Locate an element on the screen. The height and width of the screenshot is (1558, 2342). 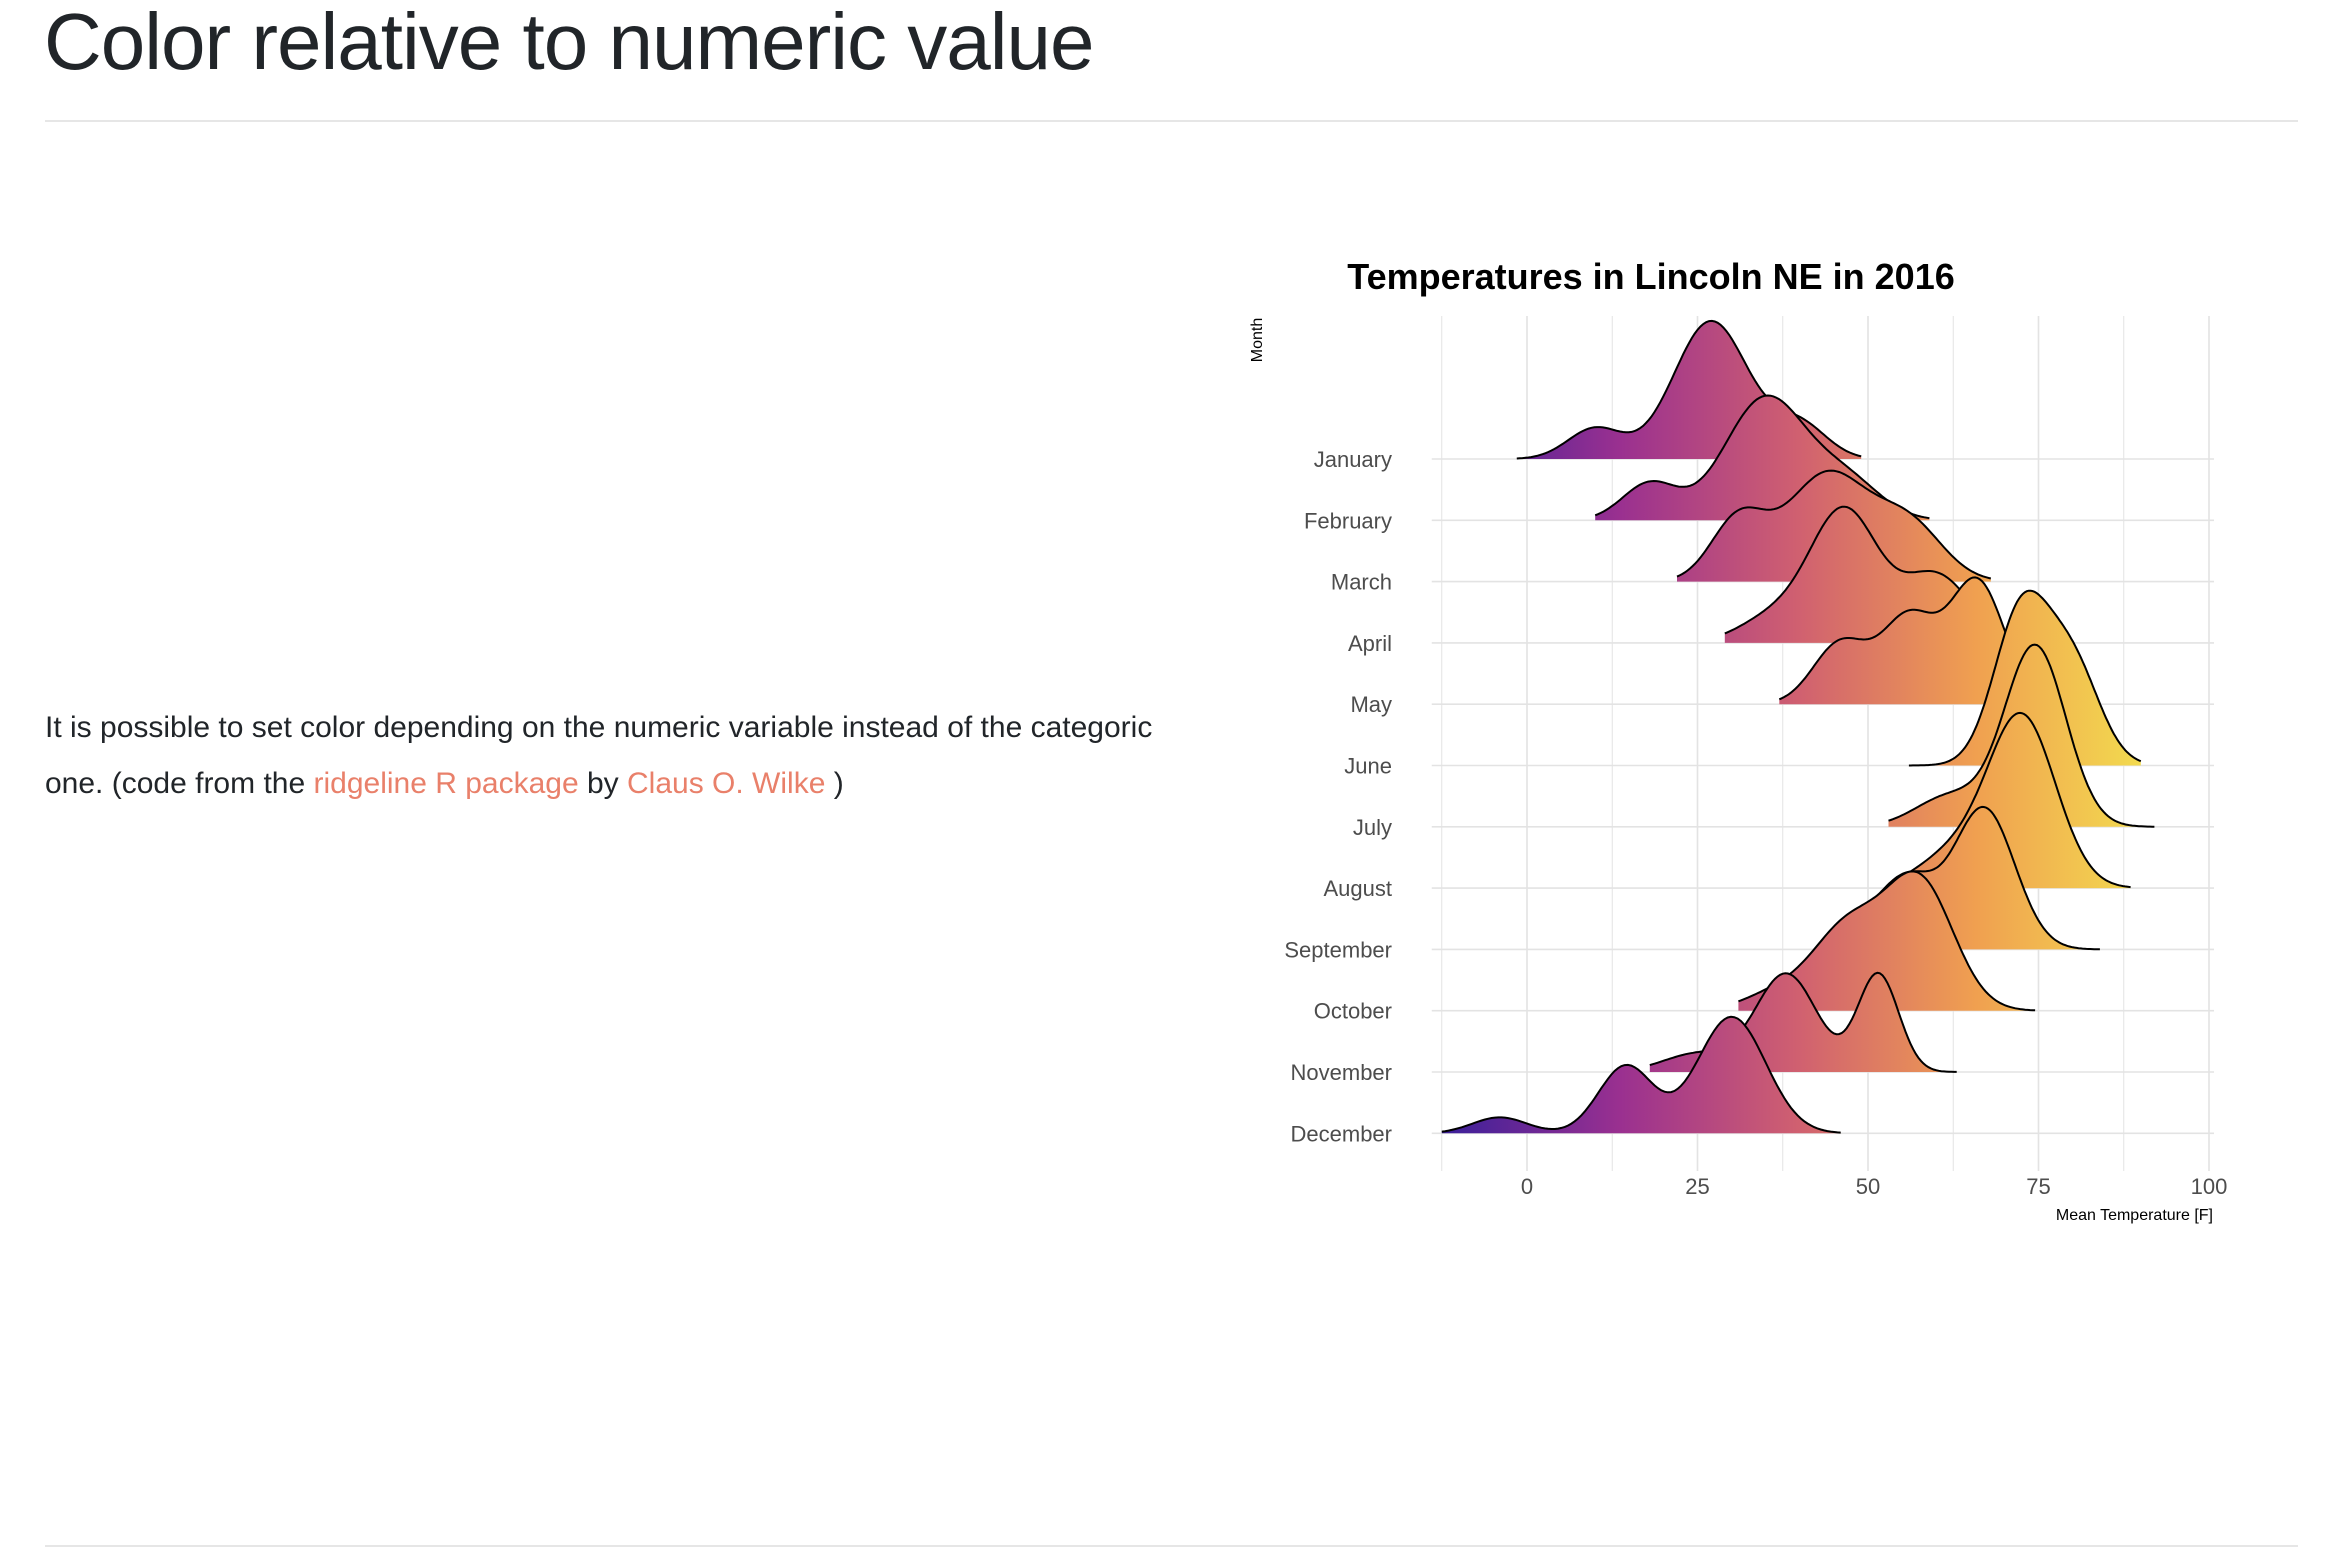
ridge-outline-december is located at coordinates (1641, 1074).